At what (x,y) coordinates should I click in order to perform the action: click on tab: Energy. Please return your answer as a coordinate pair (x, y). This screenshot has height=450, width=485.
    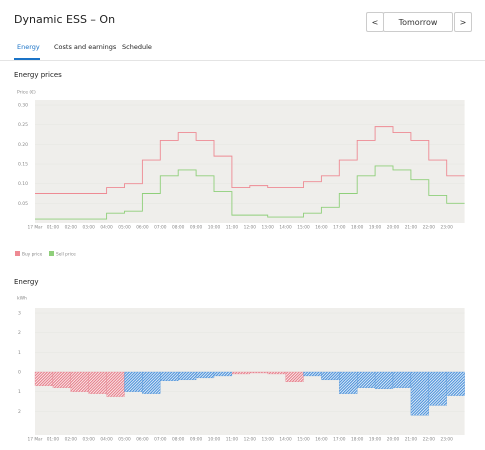
    Looking at the image, I should click on (28, 47).